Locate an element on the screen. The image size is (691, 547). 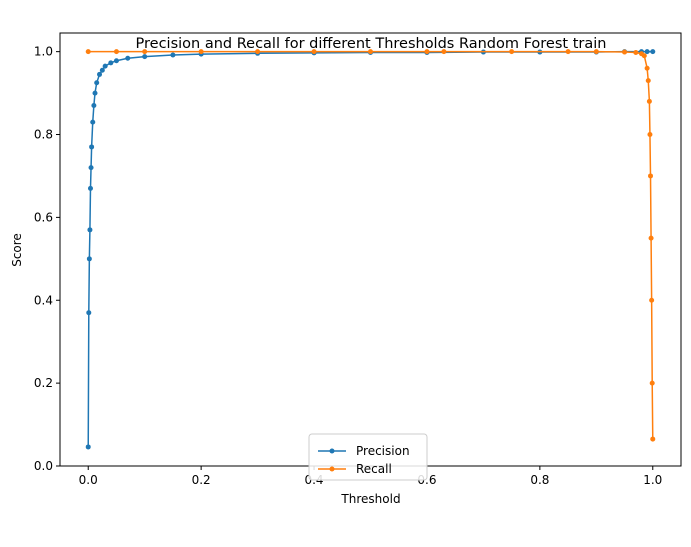
x-tick-label: 1.0 is located at coordinates (652, 480).